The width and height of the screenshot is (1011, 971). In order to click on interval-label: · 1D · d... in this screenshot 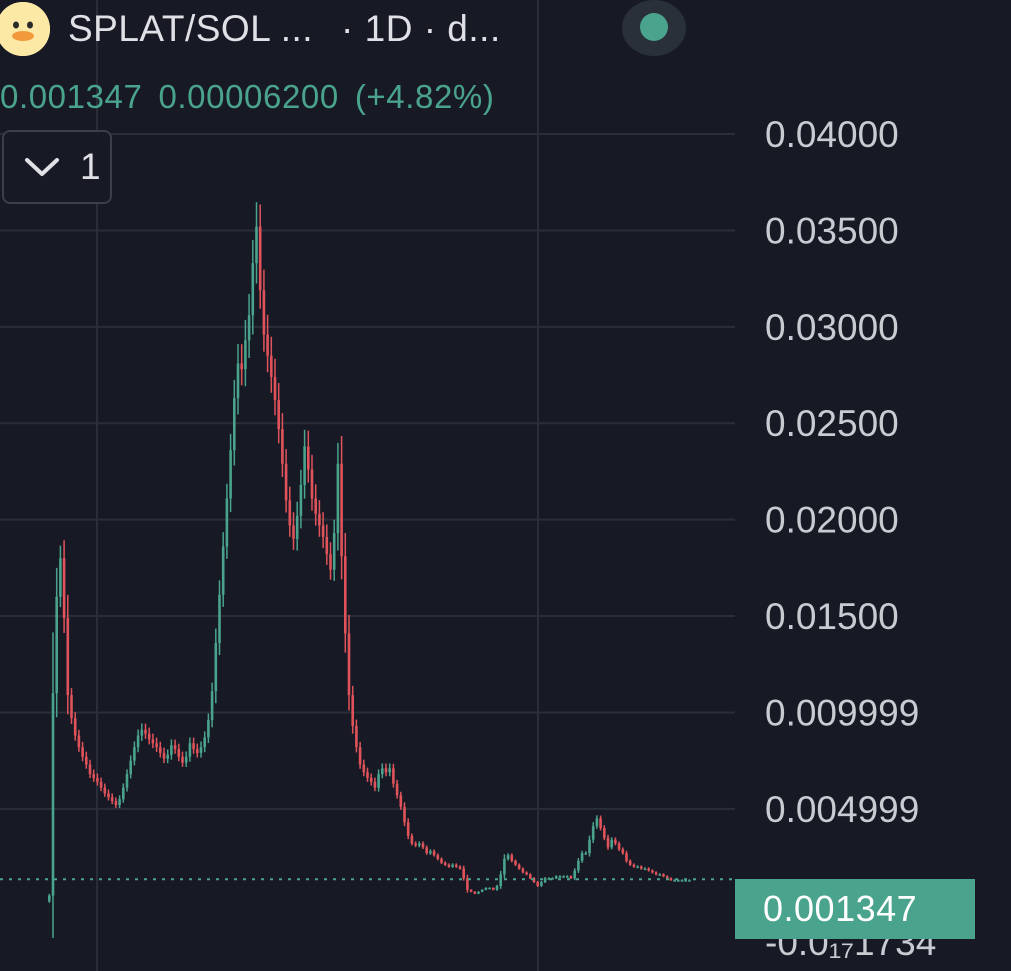, I will do `click(421, 28)`.